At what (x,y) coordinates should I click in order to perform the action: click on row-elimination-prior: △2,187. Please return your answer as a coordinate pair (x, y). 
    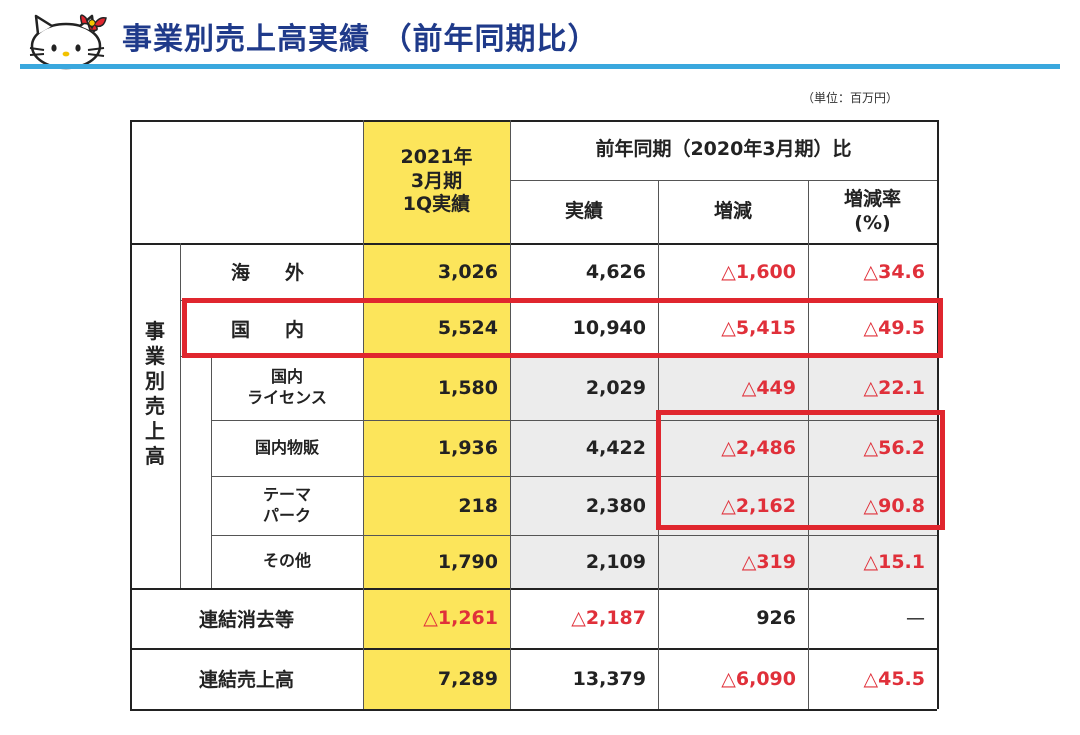
    Looking at the image, I should click on (608, 618).